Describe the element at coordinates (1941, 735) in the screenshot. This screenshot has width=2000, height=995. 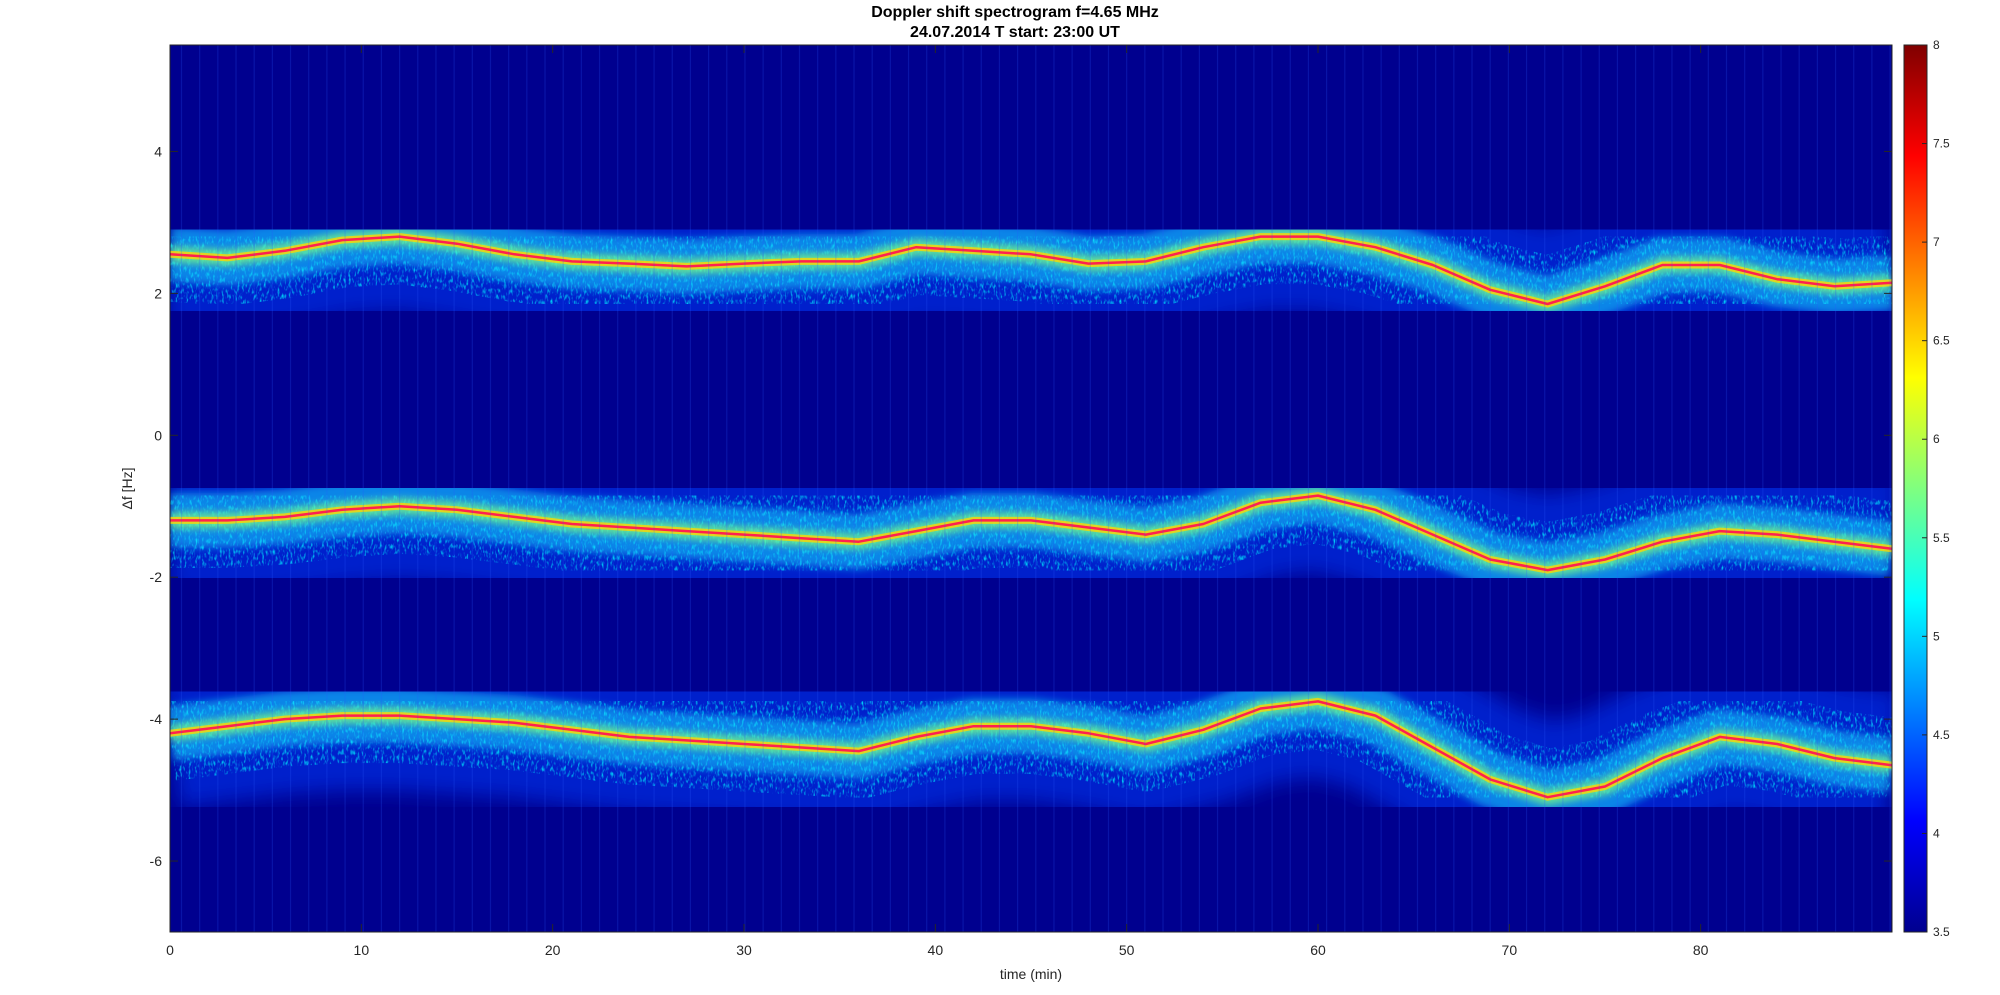
I see `colorbar-tick-label: 4.5` at that location.